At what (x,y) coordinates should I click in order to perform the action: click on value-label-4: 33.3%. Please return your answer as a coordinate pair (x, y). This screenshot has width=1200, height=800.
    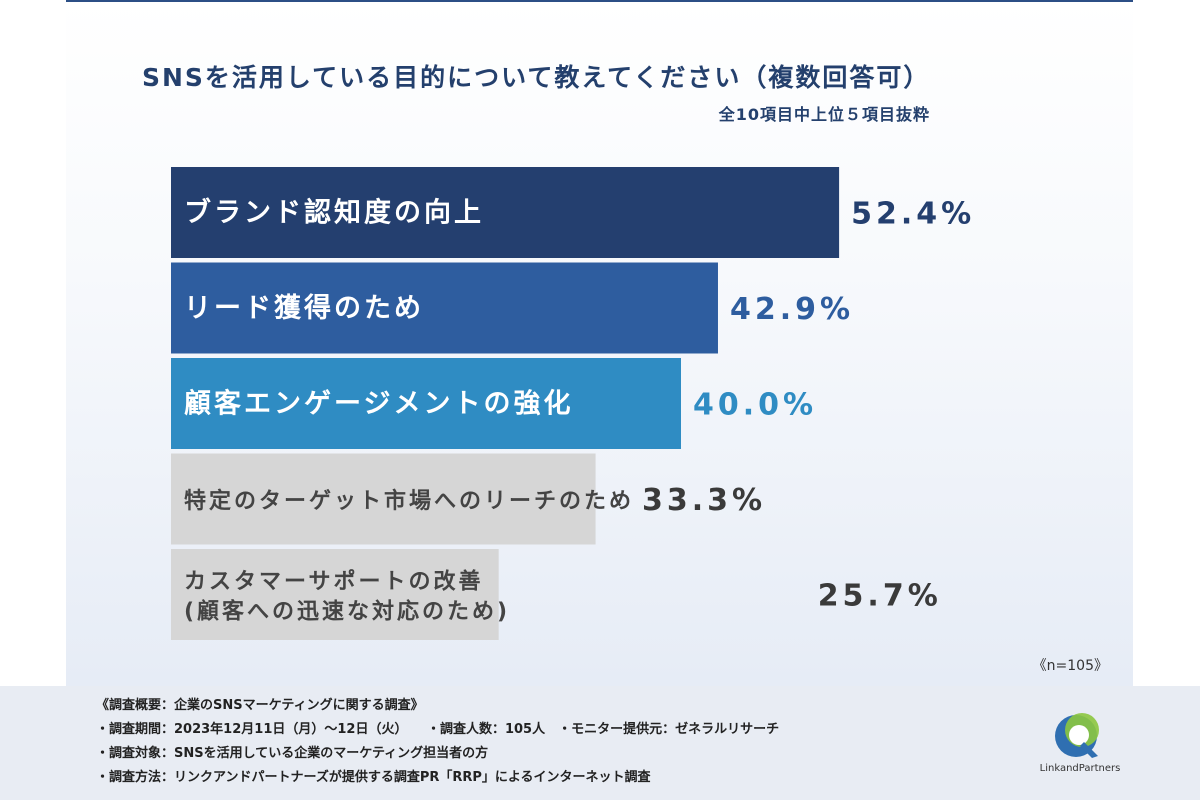
    Looking at the image, I should click on (704, 500).